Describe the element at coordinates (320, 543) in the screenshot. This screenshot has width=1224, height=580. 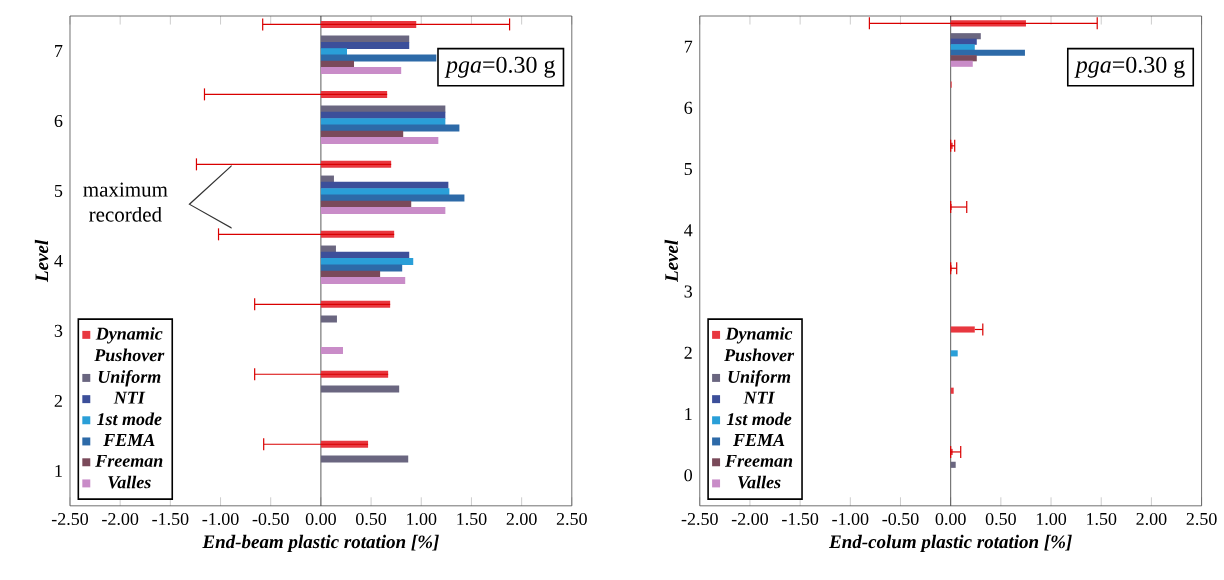
I see `x-axis-title: End-beam plastic rotation [%]` at that location.